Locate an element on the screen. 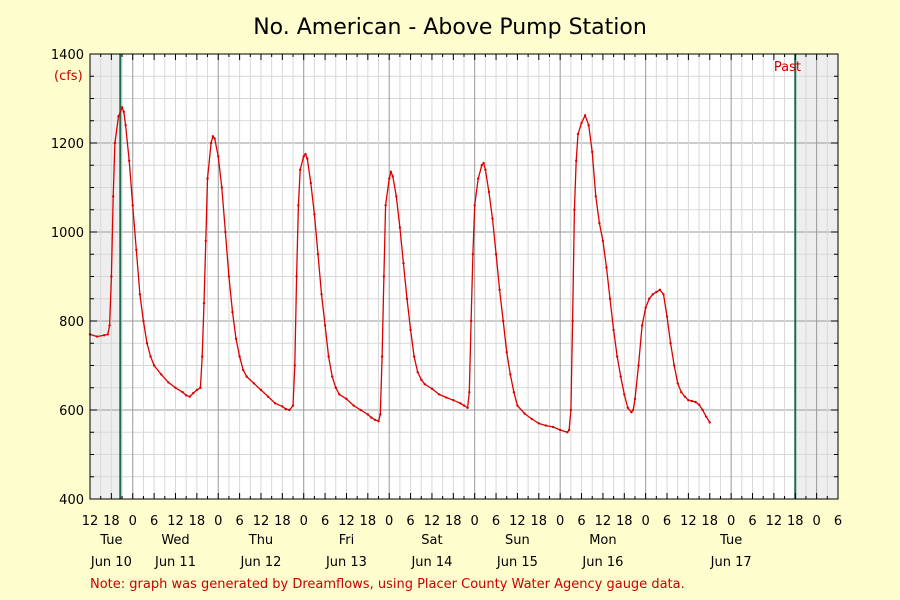 The width and height of the screenshot is (900, 600). date-label: Jun 16 is located at coordinates (602, 562).